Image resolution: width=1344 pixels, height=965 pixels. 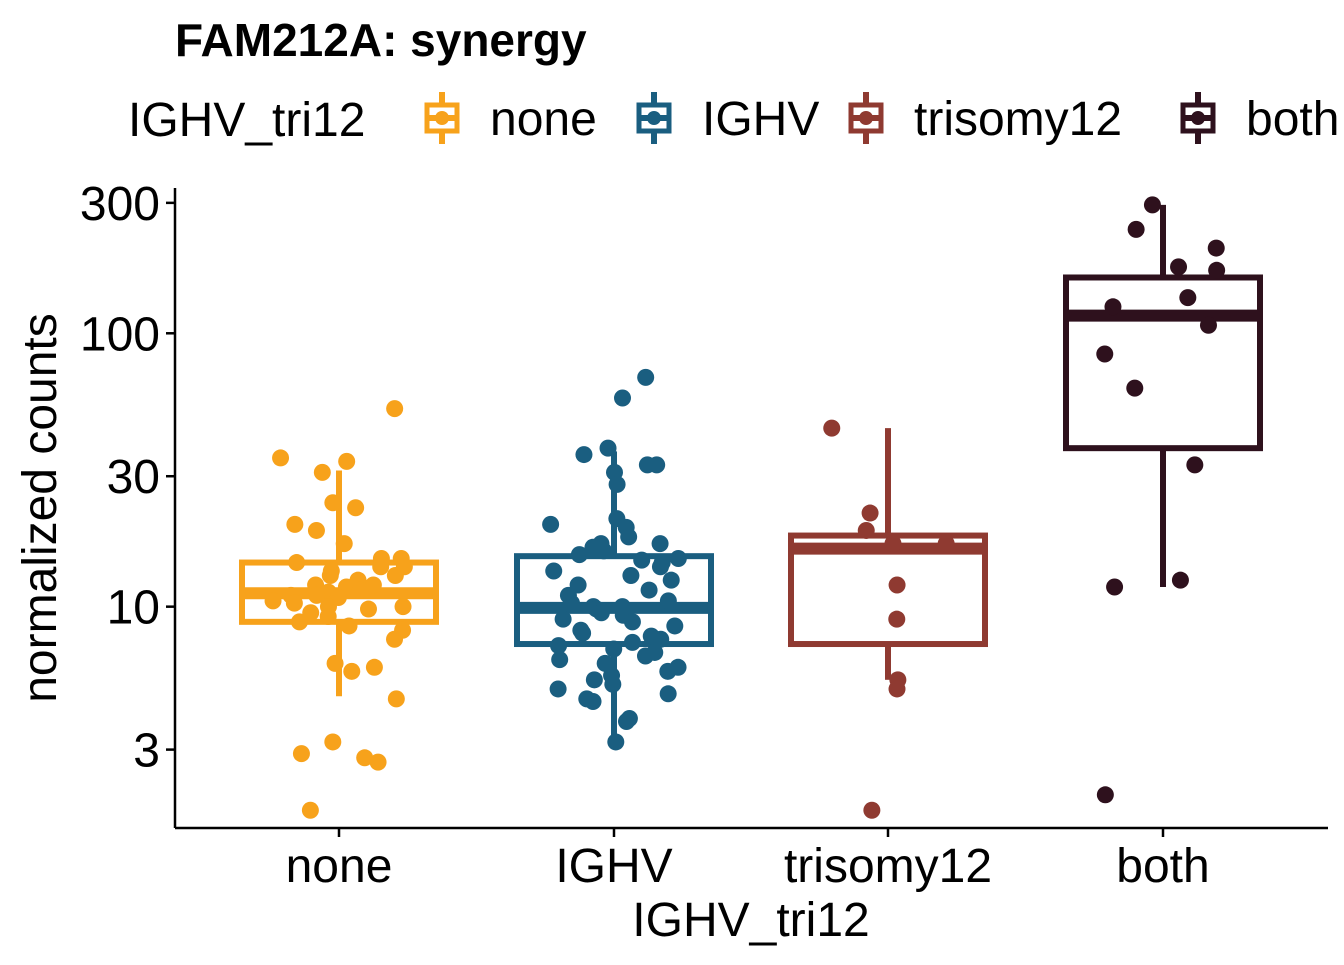 I want to click on legend-label: none, so click(x=543, y=119).